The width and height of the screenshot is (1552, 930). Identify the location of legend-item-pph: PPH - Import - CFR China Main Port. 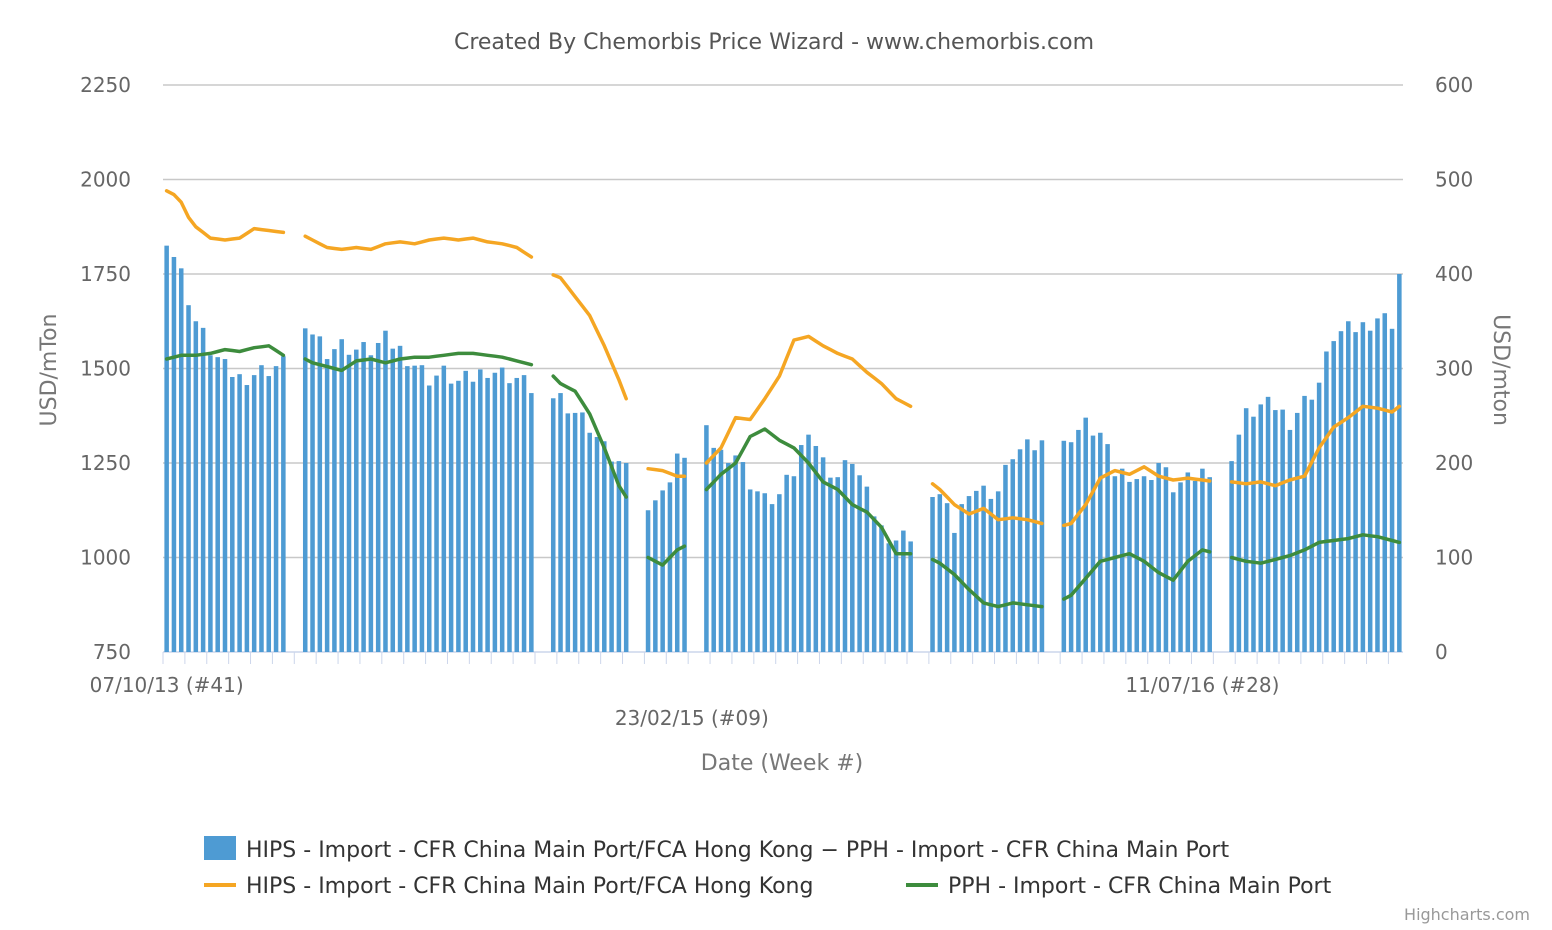
(1119, 886).